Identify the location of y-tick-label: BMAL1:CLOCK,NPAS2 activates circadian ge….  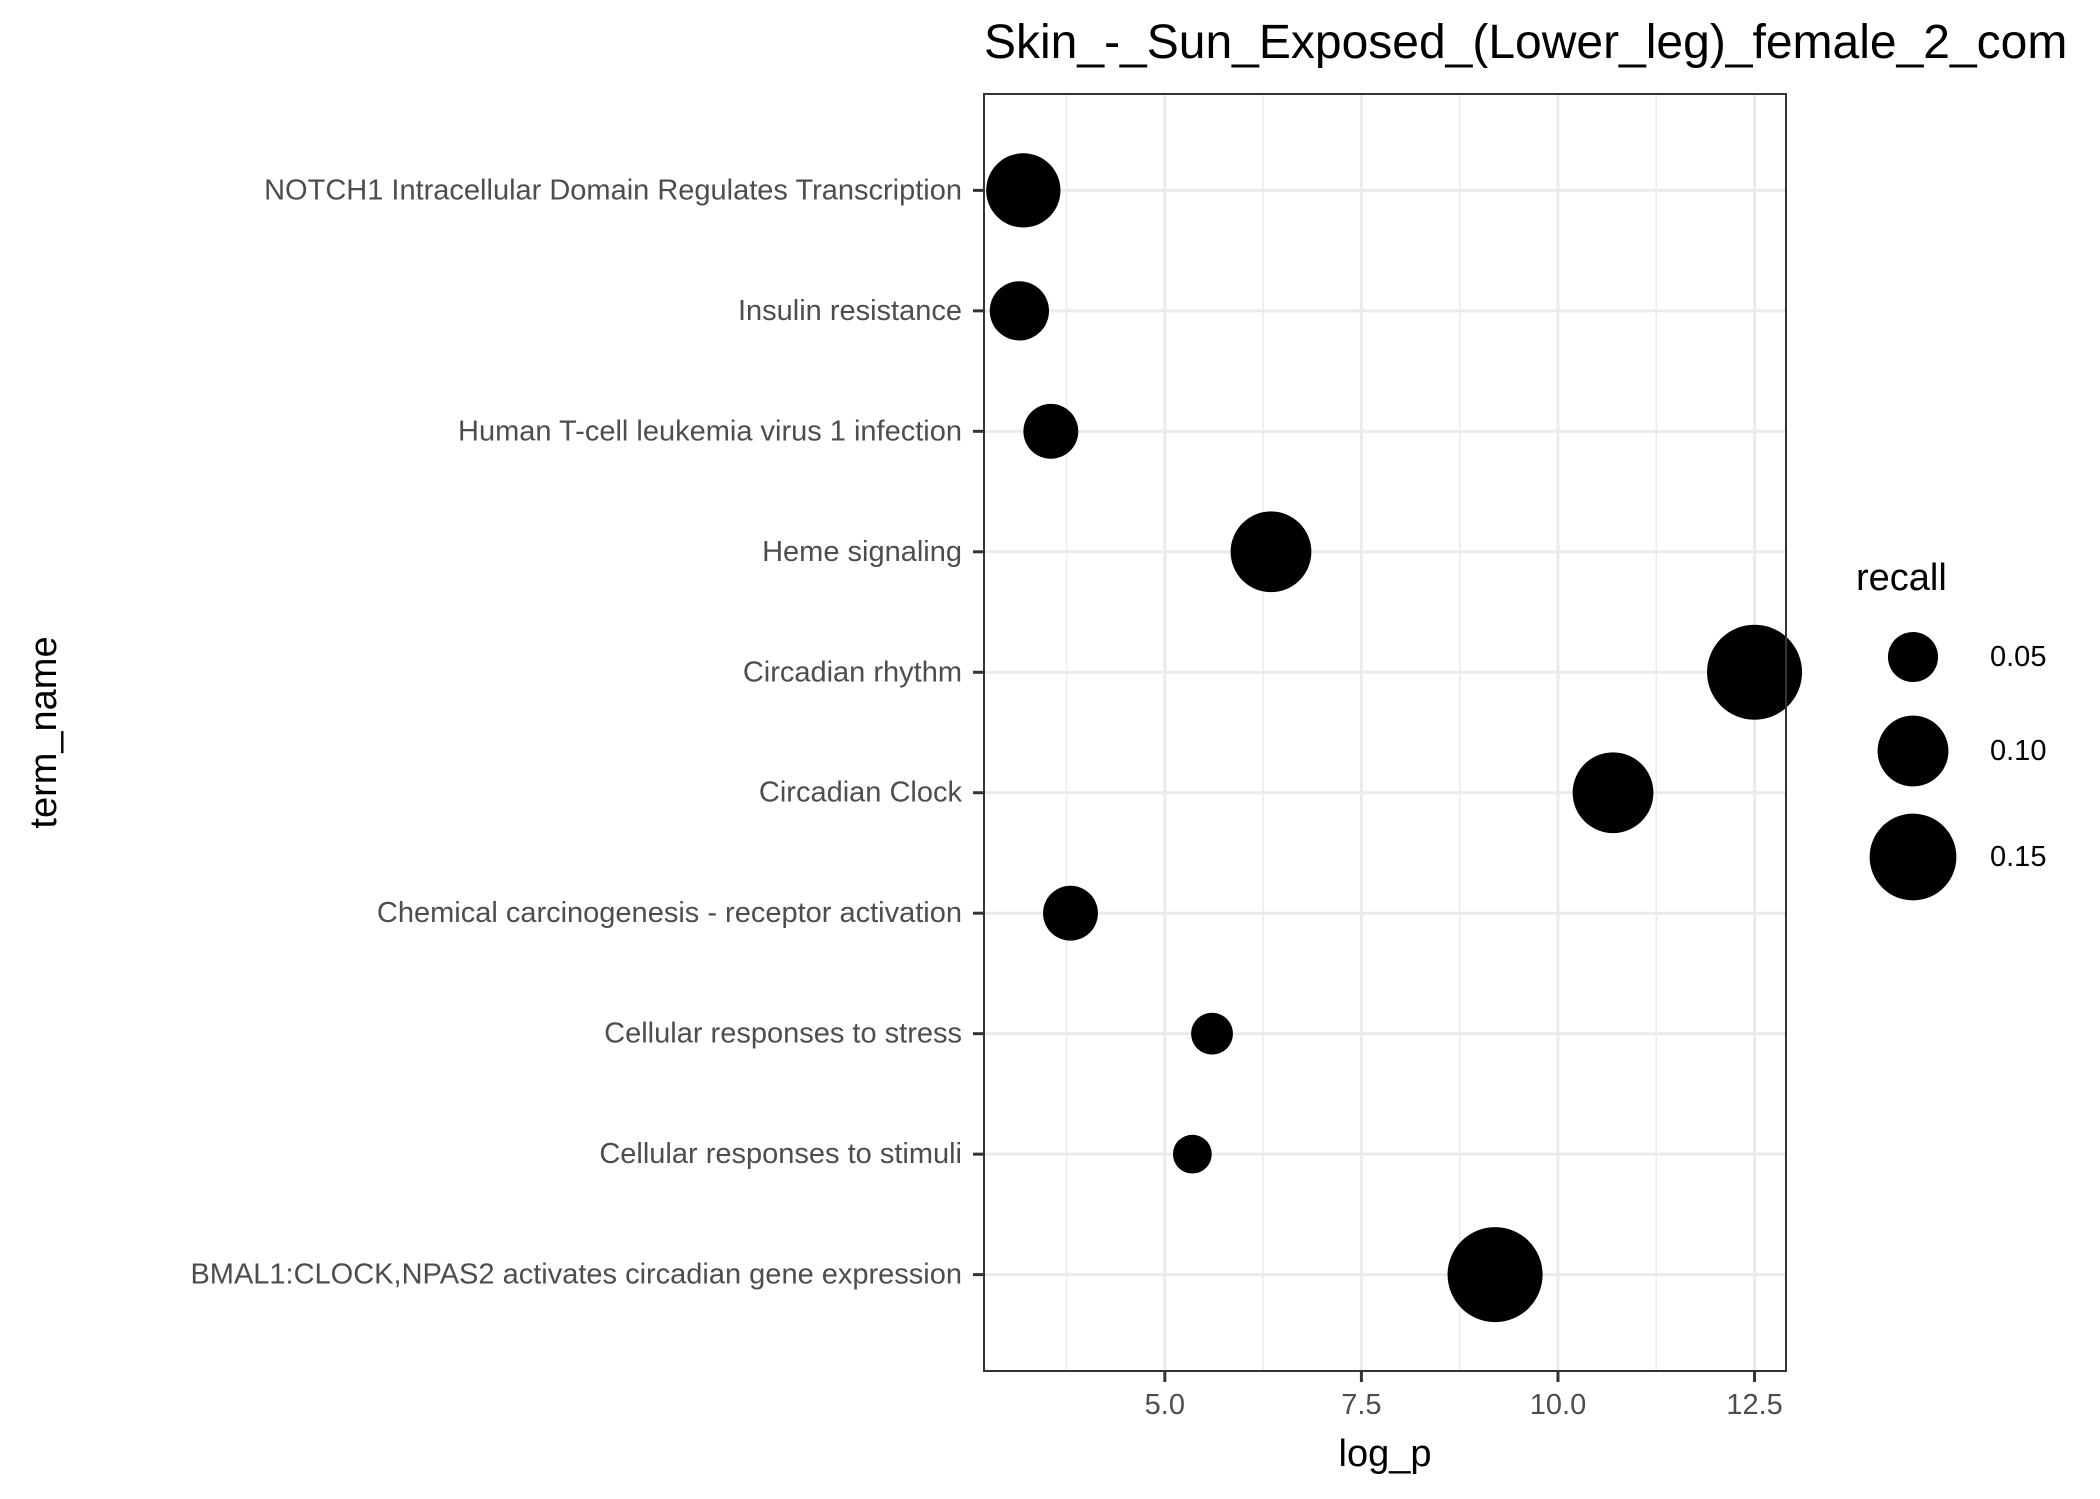
(576, 1275).